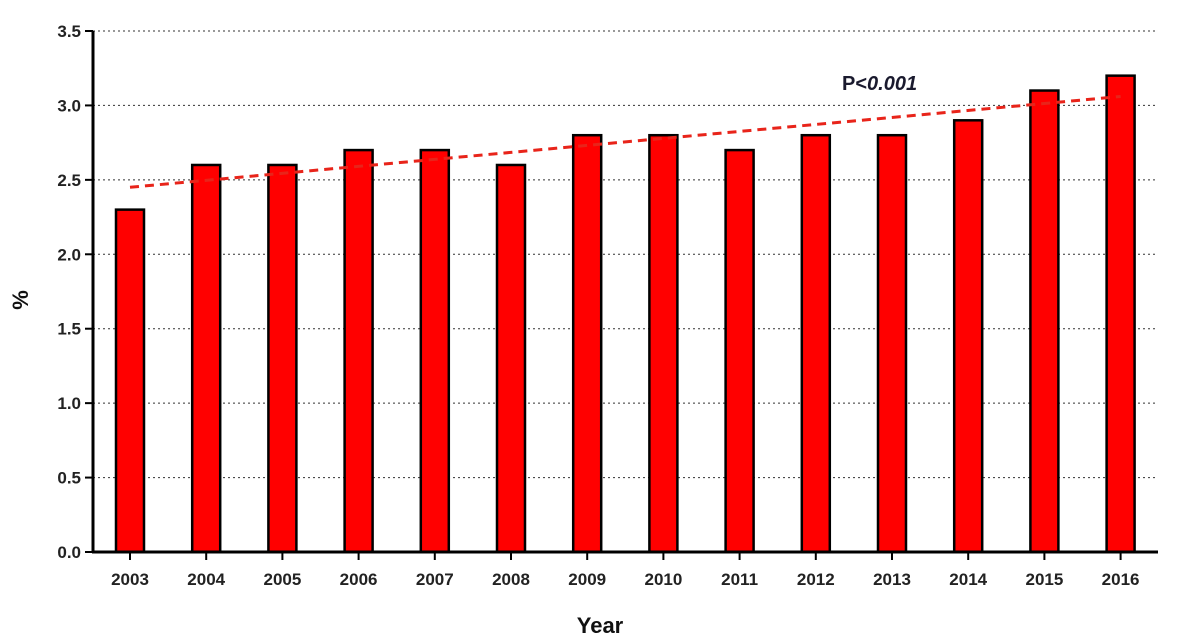 Image resolution: width=1181 pixels, height=642 pixels. Describe the element at coordinates (435, 579) in the screenshot. I see `x-tick-label: 2007` at that location.